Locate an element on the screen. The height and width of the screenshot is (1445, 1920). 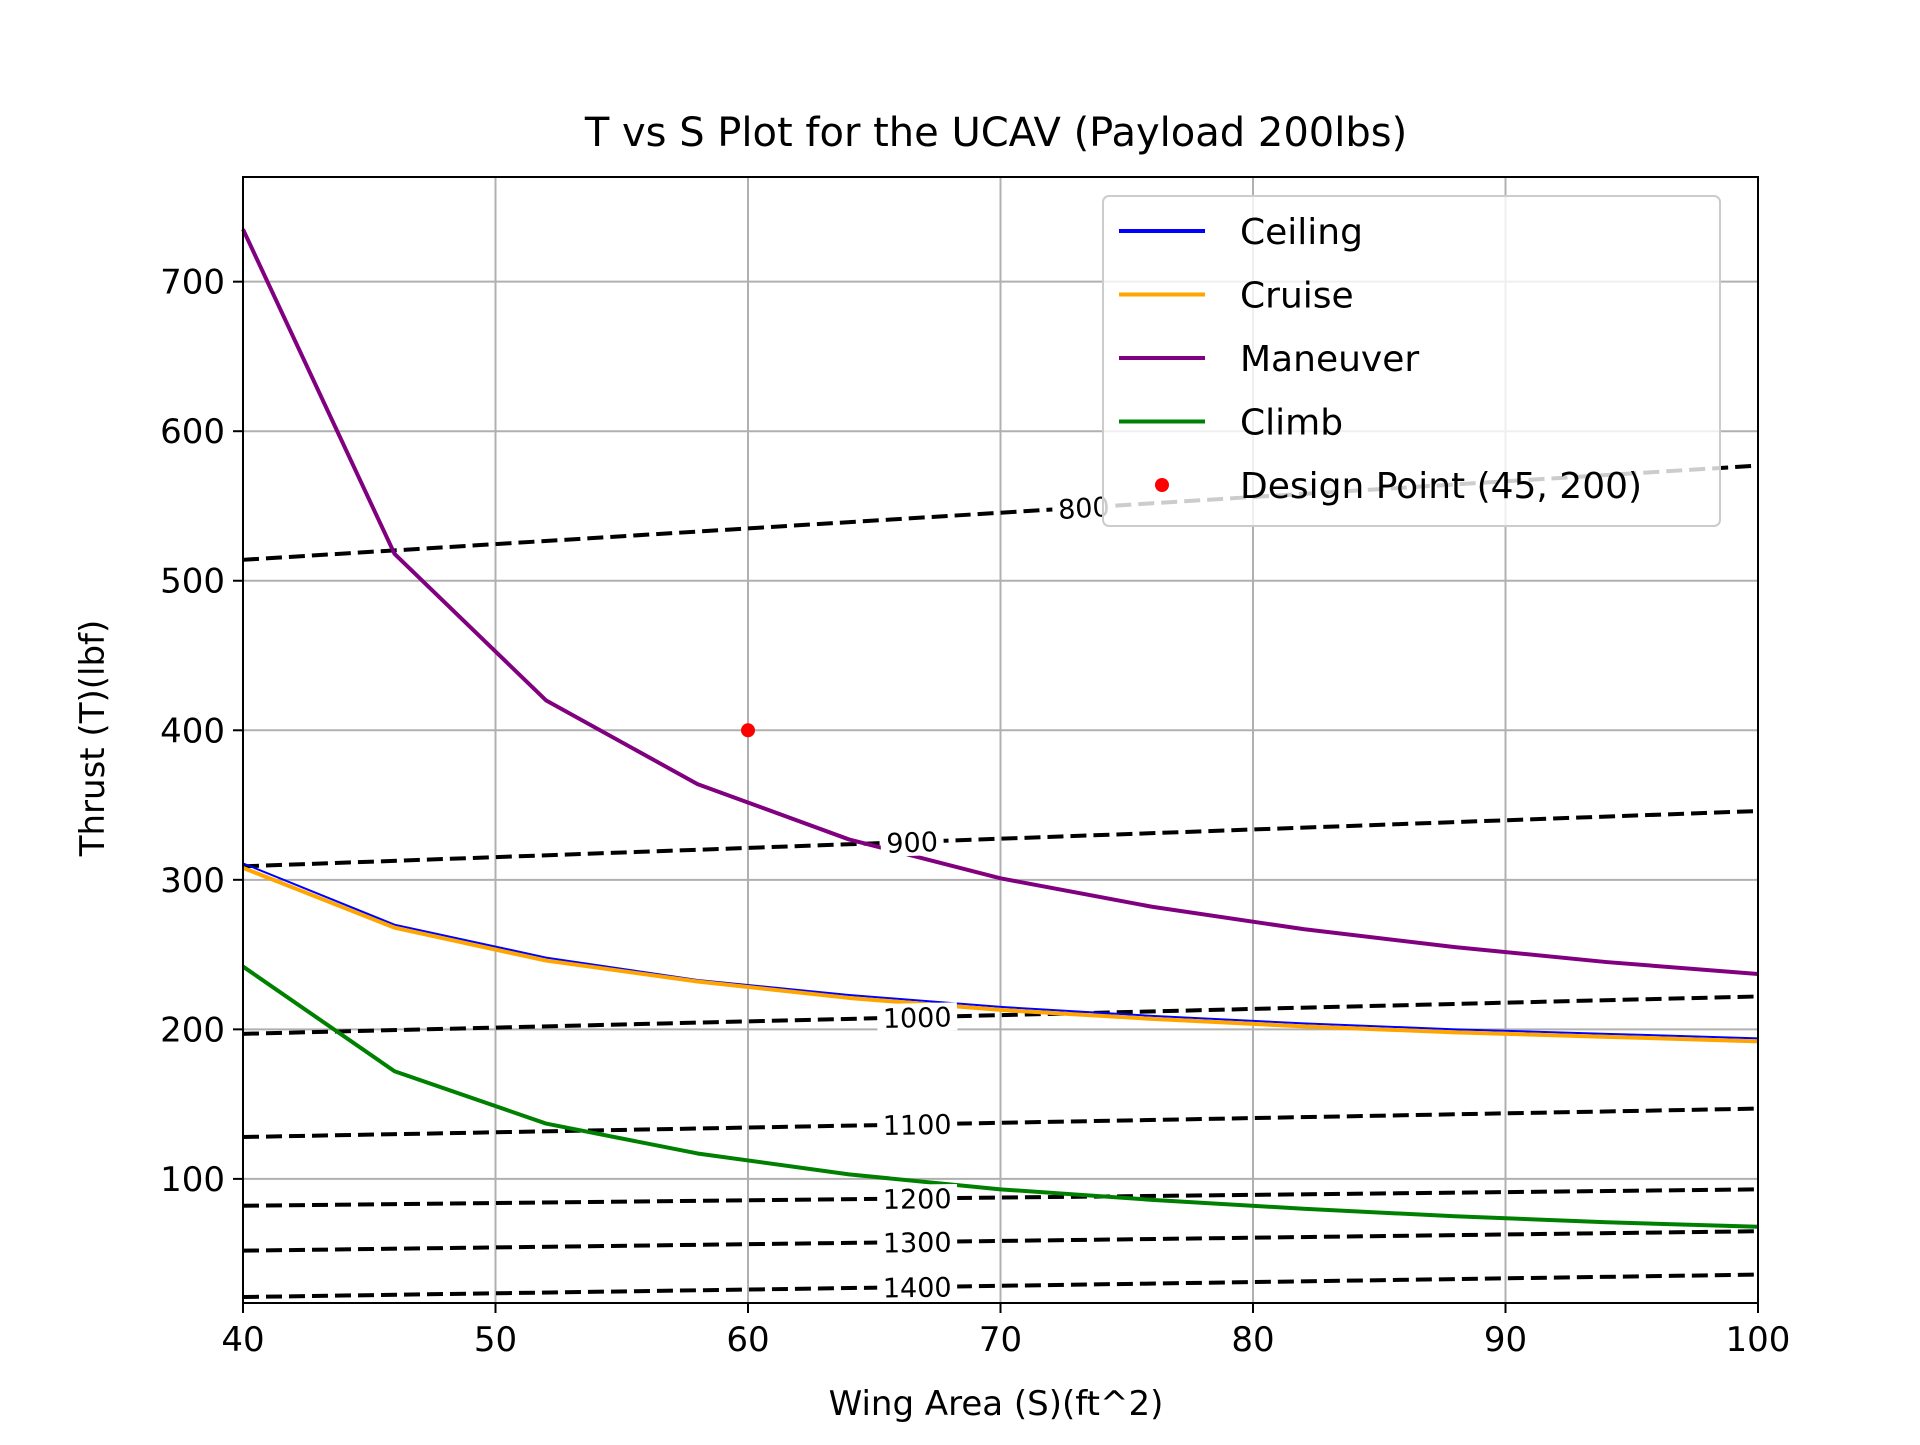
contour-label-group: 1100 is located at coordinates (917, 1125).